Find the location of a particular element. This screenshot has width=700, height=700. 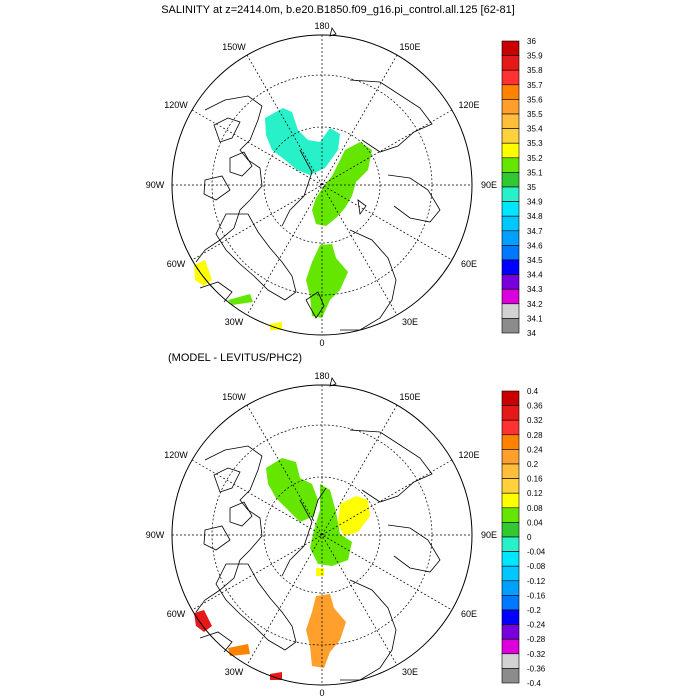

fill-region-cyan is located at coordinates (302, 141).